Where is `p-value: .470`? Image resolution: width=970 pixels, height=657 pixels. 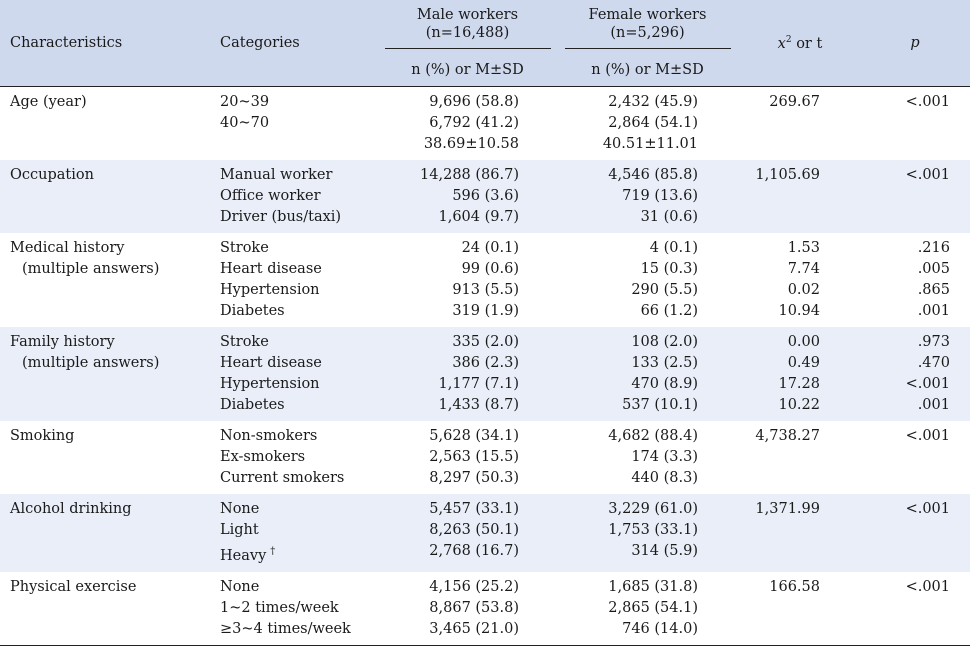 p-value: .470 is located at coordinates (933, 363).